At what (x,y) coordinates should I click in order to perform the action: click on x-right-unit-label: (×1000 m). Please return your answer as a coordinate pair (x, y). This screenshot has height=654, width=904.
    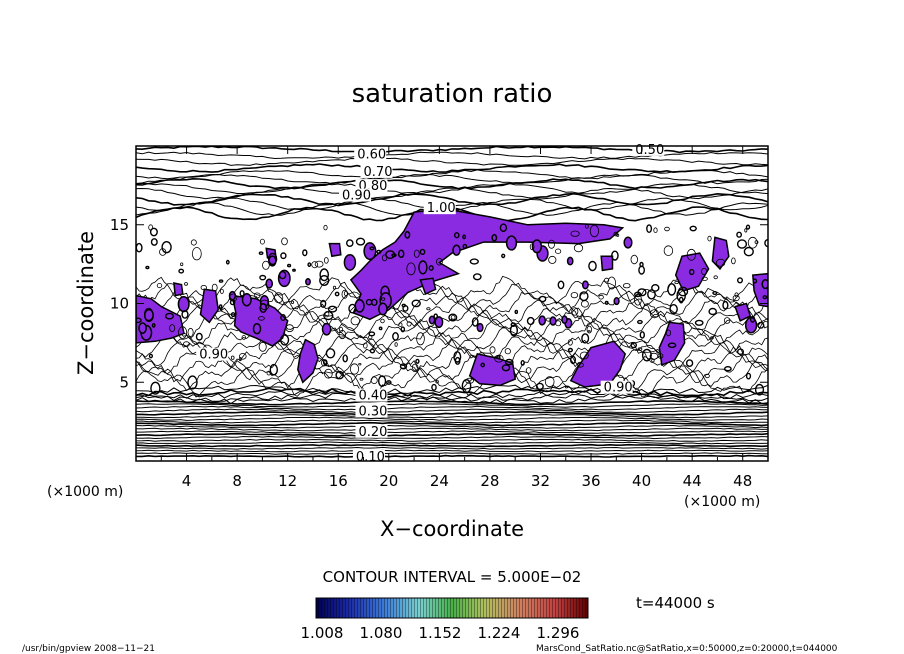
    Looking at the image, I should click on (722, 502).